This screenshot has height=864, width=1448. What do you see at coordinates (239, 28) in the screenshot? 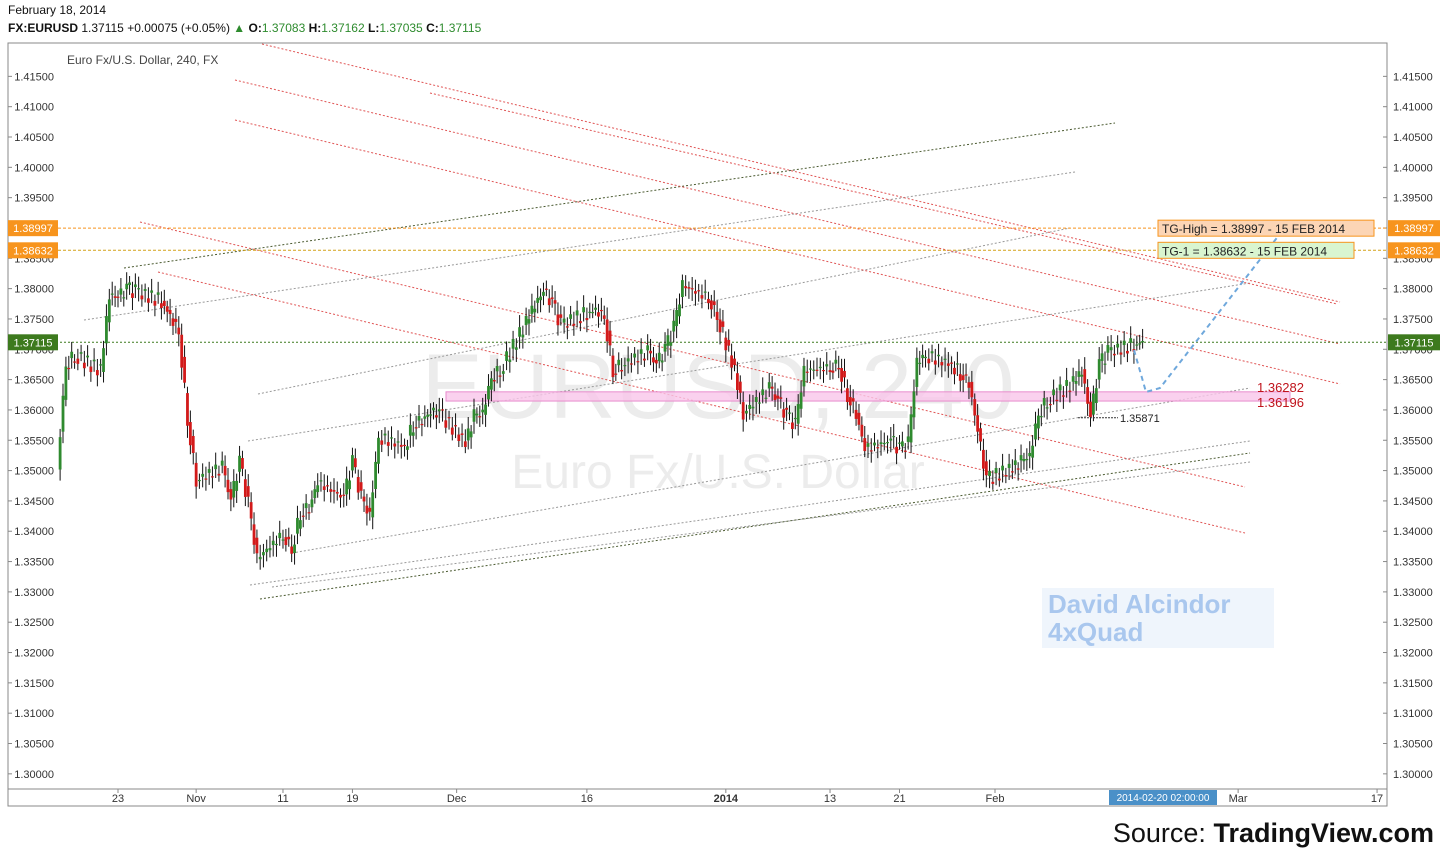
I see `up-arrow-icon: ▲` at bounding box center [239, 28].